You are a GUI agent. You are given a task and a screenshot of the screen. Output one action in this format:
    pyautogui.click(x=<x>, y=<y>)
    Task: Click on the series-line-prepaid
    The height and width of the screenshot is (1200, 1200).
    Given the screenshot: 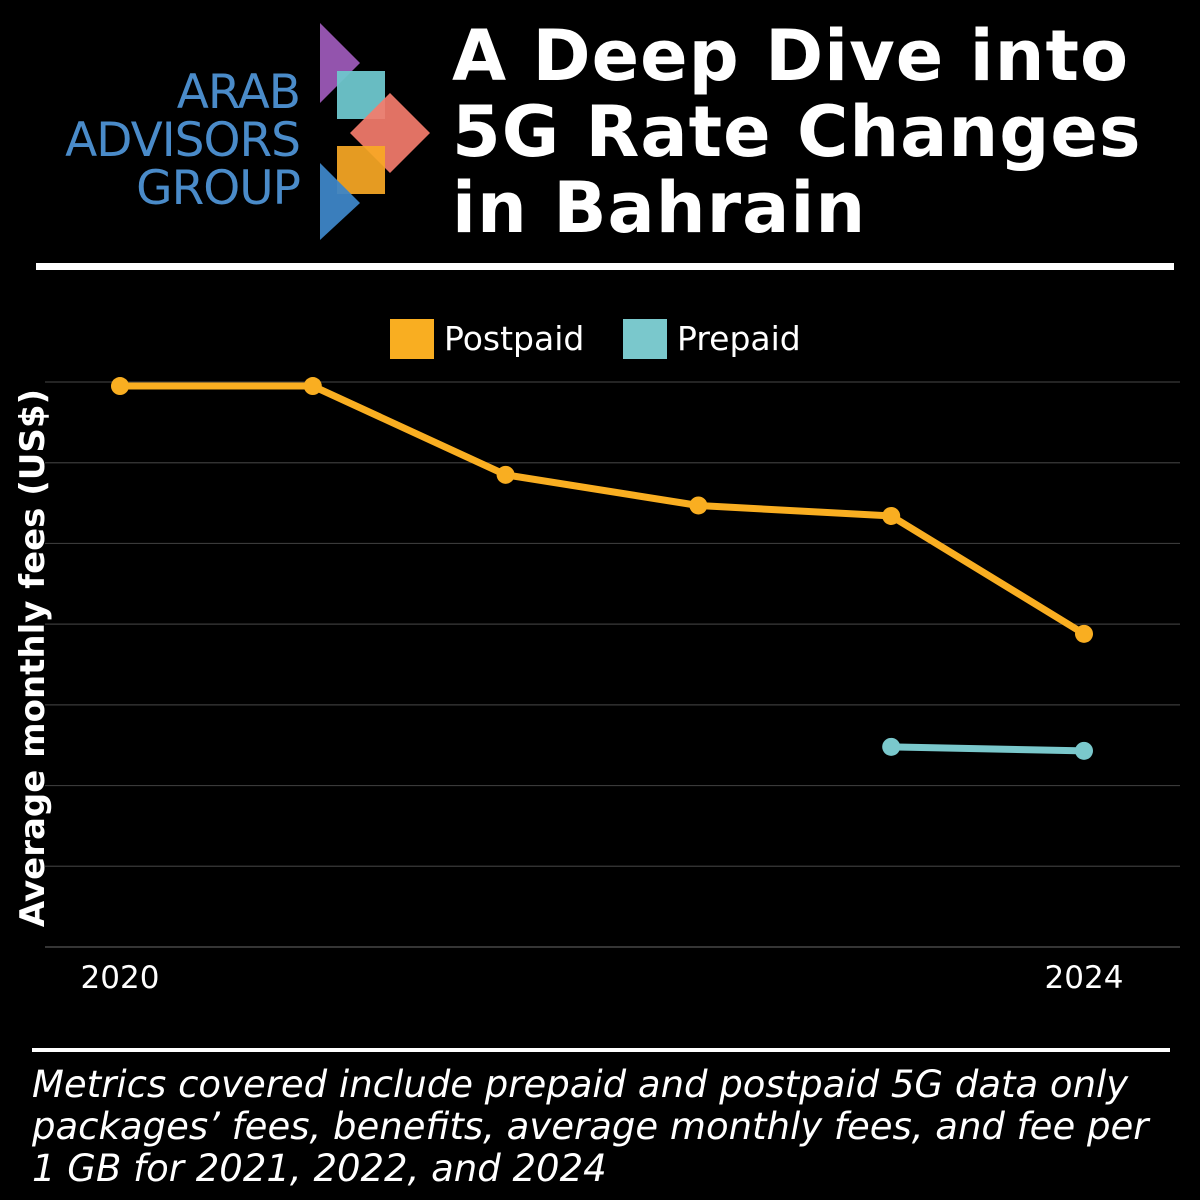 What is the action you would take?
    pyautogui.click(x=988, y=749)
    